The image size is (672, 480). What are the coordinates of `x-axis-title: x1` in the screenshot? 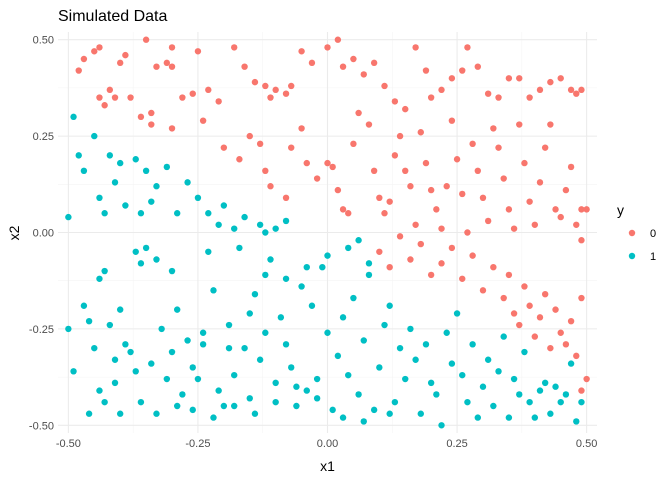 It's located at (327, 466).